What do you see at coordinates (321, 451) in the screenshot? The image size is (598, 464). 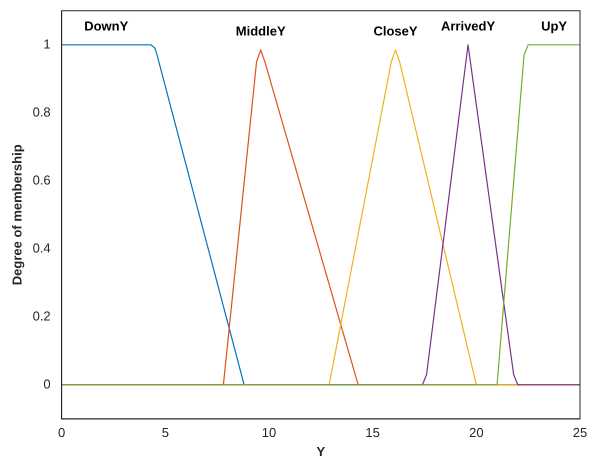 I see `x-axis-title: Y` at bounding box center [321, 451].